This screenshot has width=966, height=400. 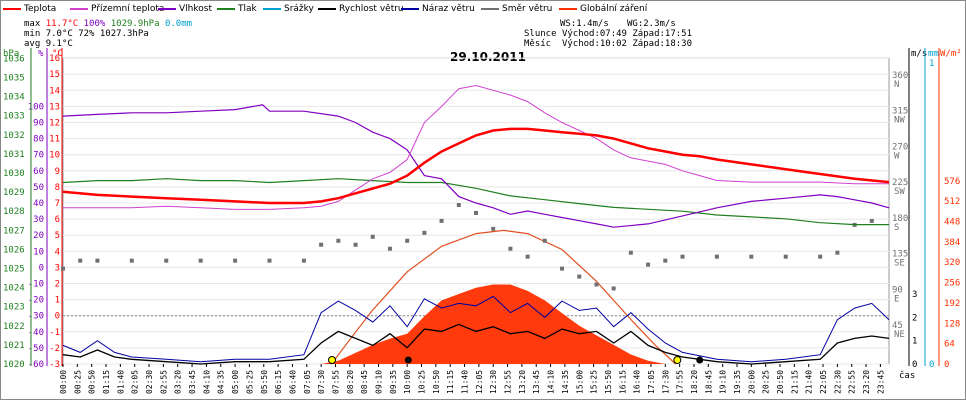 I want to click on axis-percent-label: %, so click(x=41, y=54).